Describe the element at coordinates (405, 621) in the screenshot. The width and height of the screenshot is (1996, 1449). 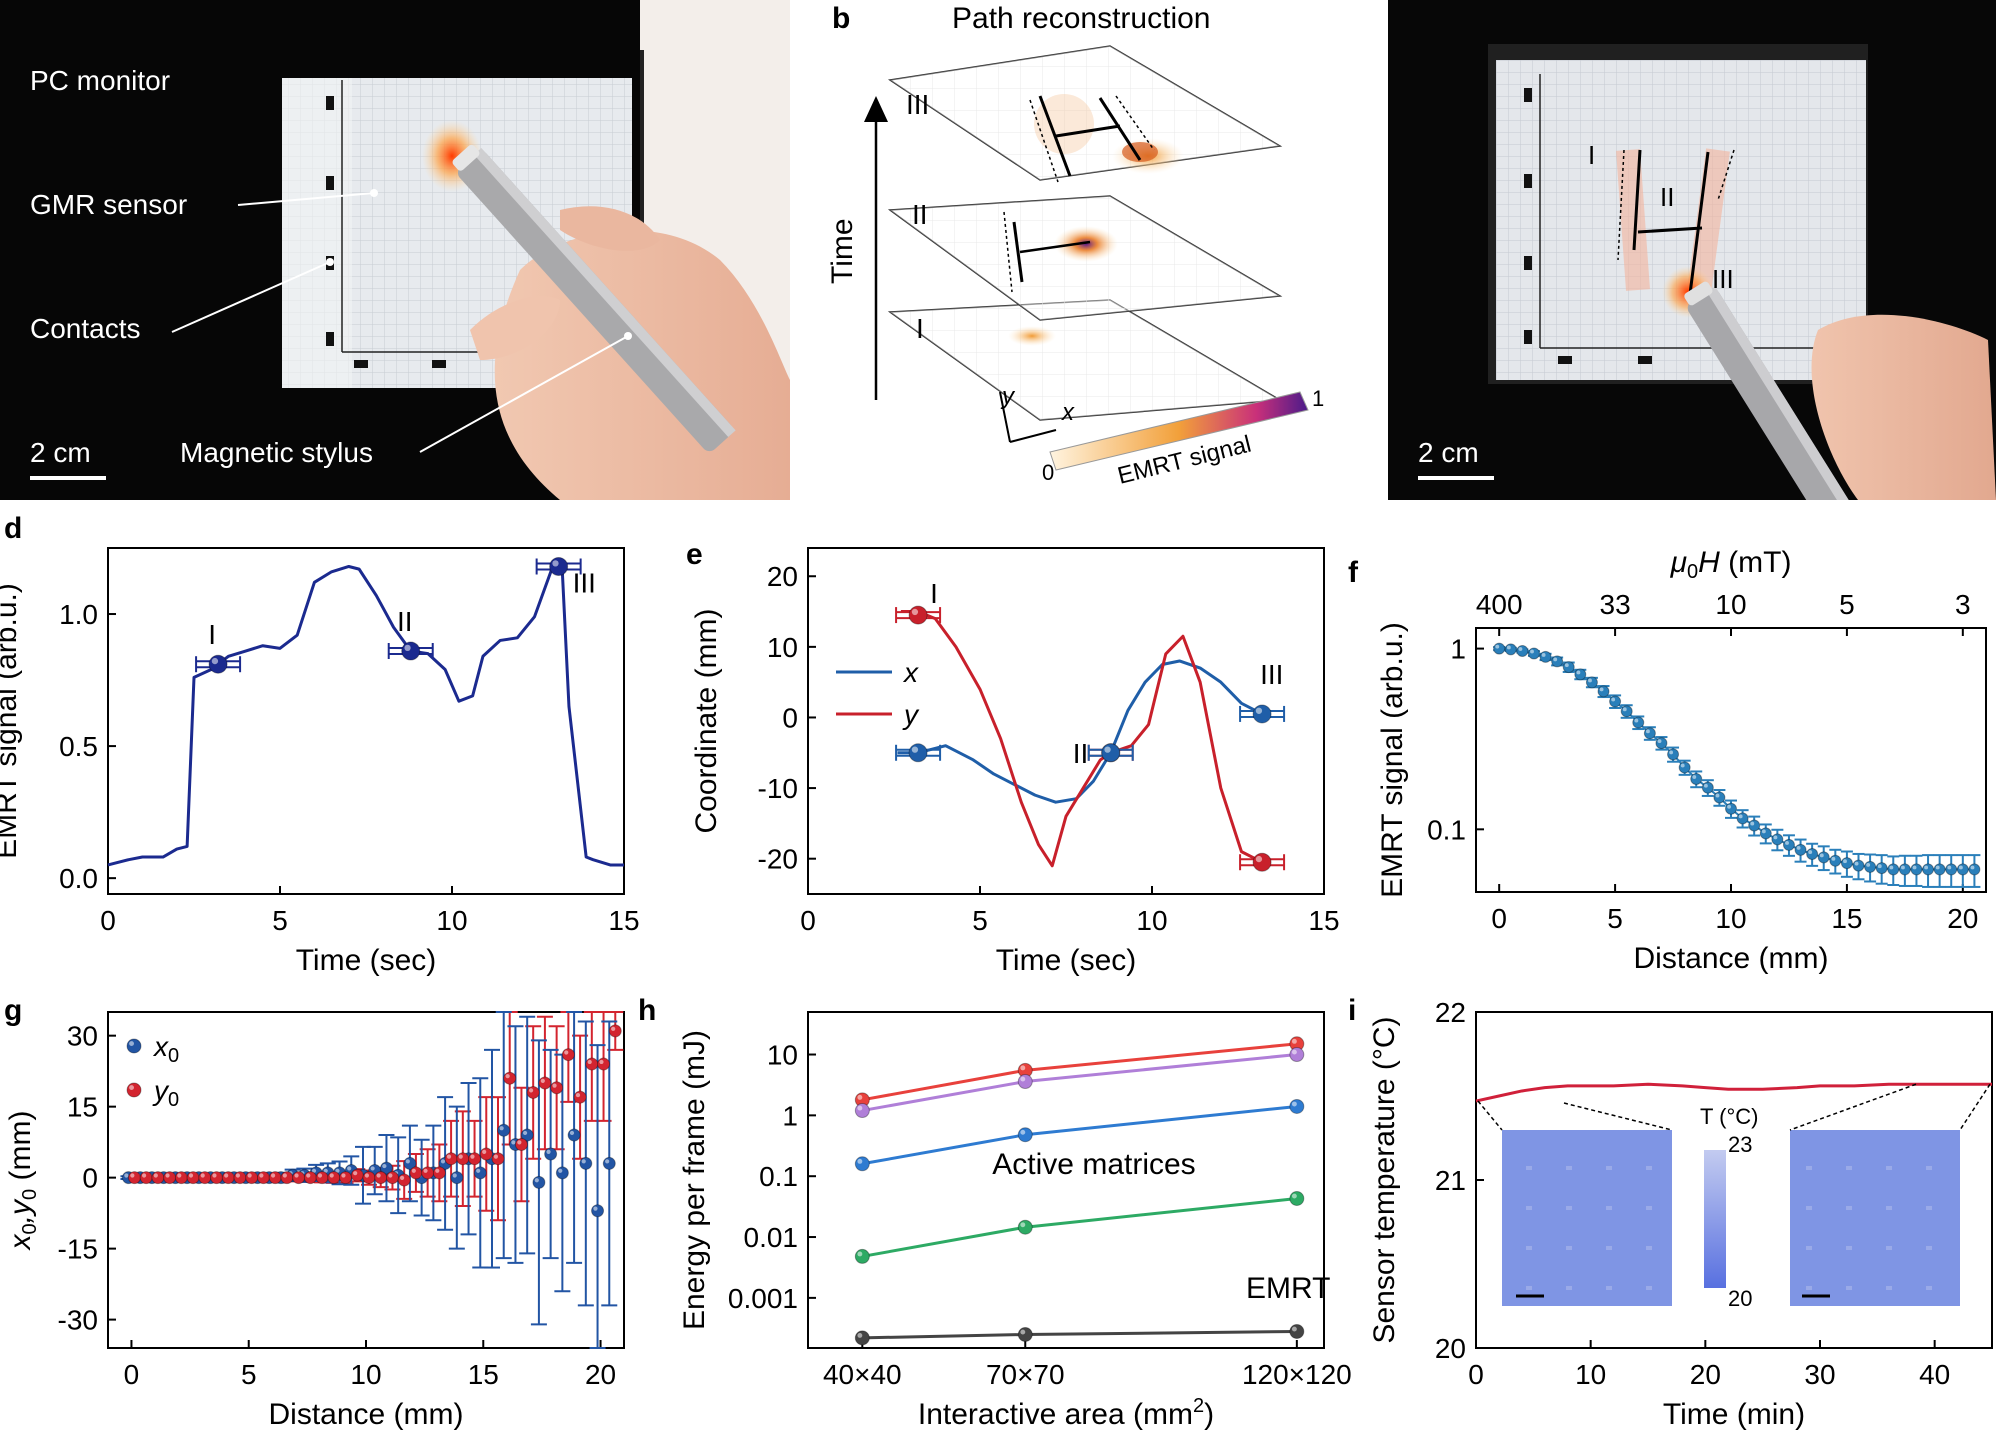
I see `marker-label-II: II` at that location.